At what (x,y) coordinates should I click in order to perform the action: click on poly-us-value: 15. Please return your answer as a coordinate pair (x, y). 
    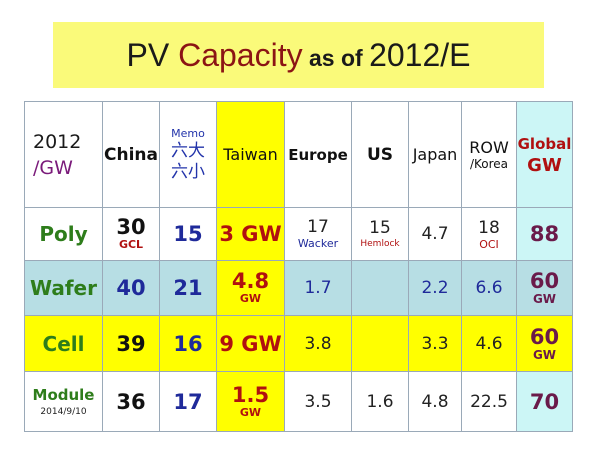
    Looking at the image, I should click on (380, 227).